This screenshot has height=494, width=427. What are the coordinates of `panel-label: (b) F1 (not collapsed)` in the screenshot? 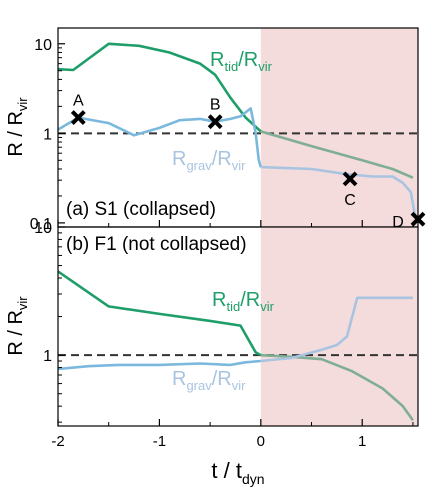 It's located at (156, 244).